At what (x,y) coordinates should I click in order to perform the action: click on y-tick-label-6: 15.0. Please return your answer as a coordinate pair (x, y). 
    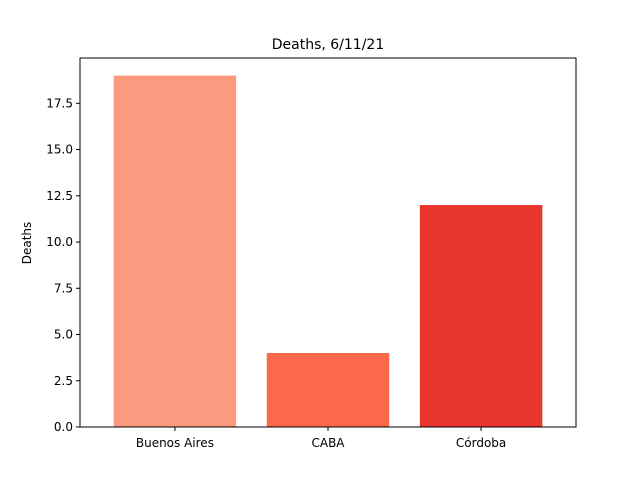
    Looking at the image, I should click on (59, 150).